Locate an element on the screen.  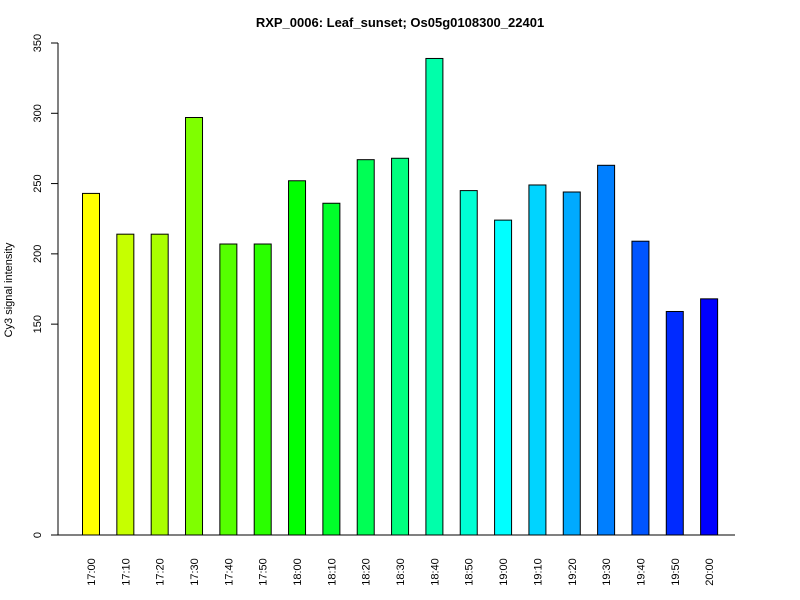
x-tick-label: 18:10 is located at coordinates (332, 572).